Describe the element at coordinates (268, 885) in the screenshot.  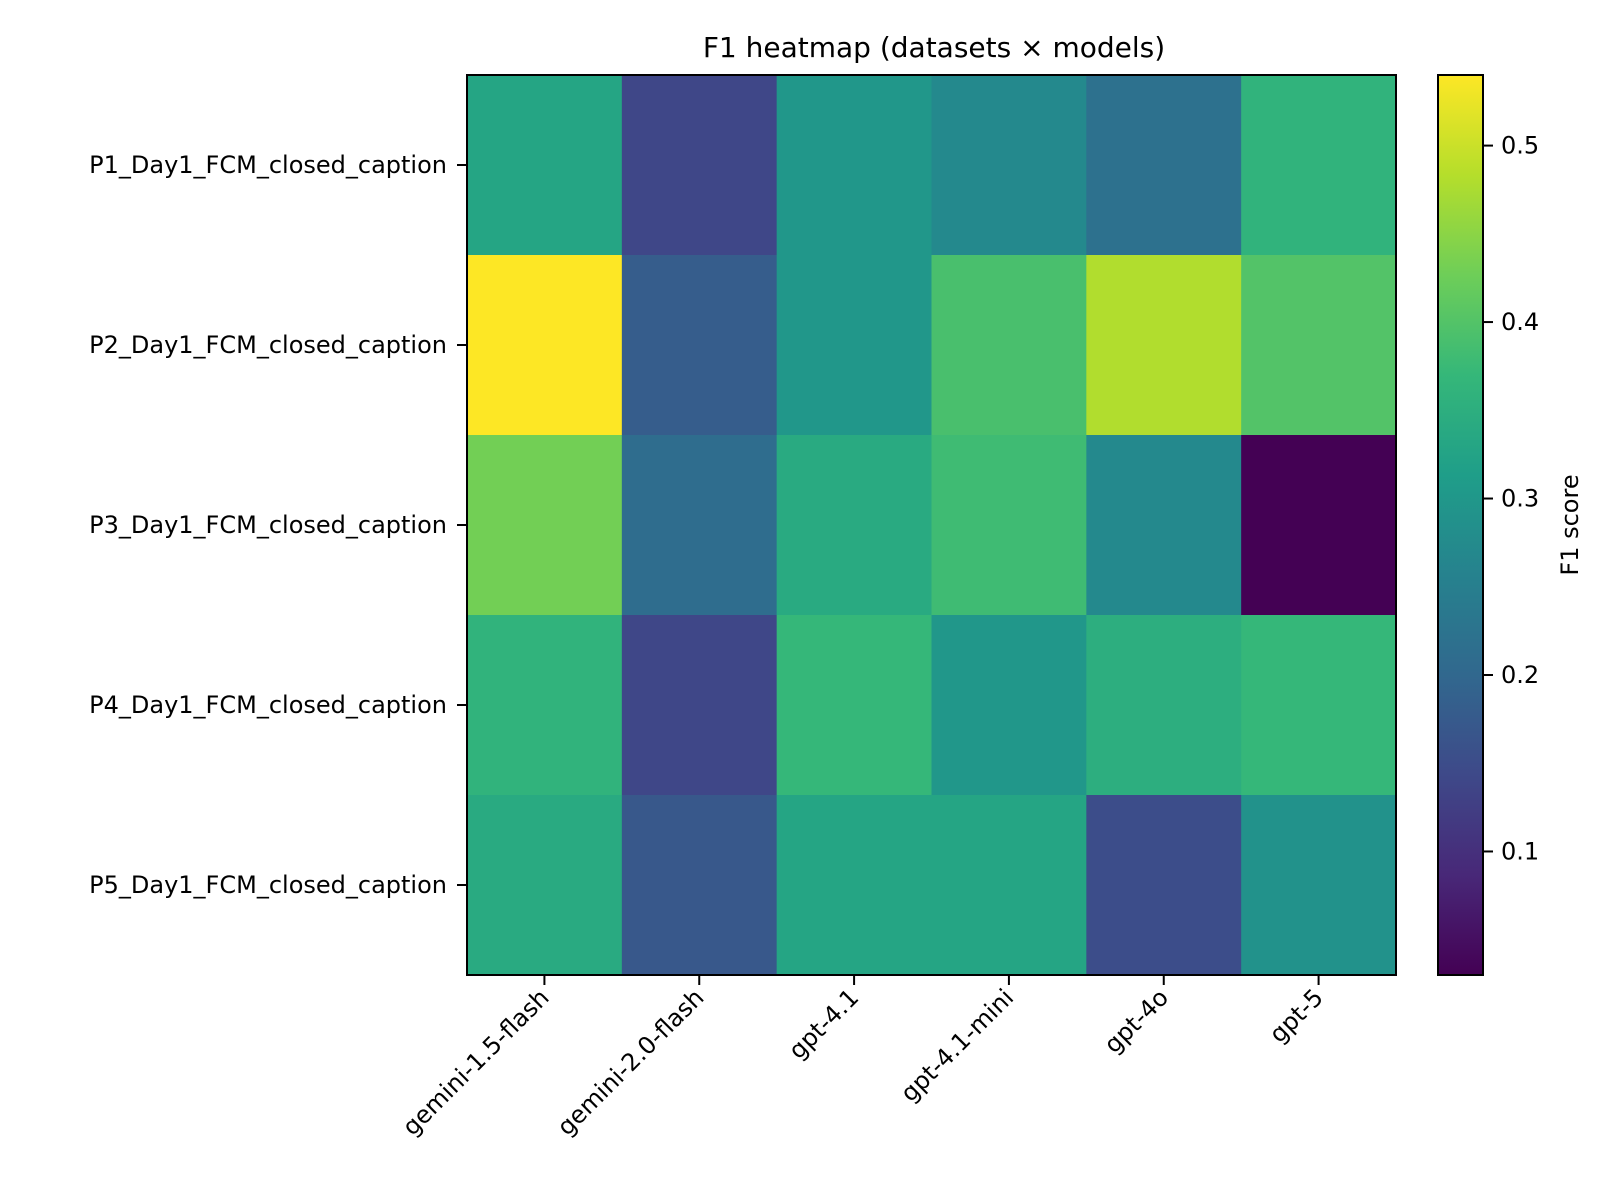
I see `y-tick-label: P5_Day1_FCM_closed_caption` at that location.